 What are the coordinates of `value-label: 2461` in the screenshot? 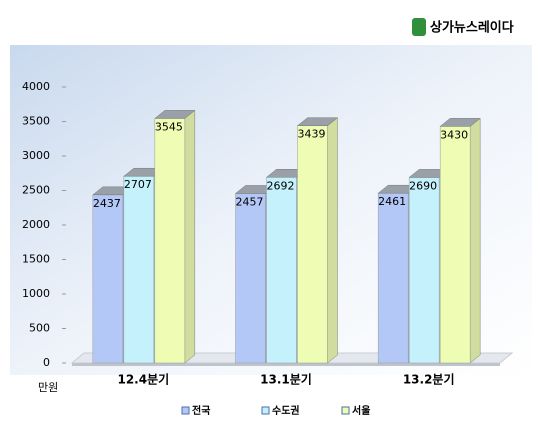 It's located at (392, 201).